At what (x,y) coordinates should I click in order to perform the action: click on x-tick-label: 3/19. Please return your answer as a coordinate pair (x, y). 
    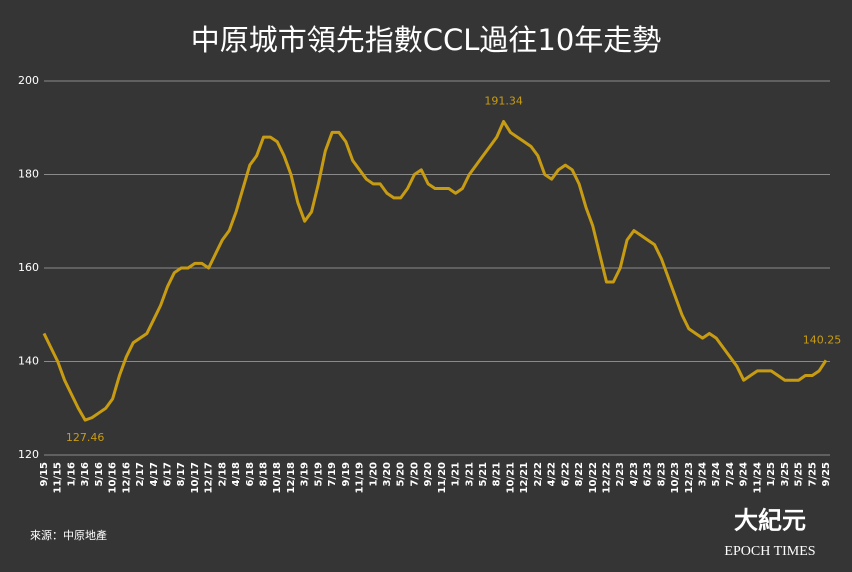
    Looking at the image, I should click on (305, 474).